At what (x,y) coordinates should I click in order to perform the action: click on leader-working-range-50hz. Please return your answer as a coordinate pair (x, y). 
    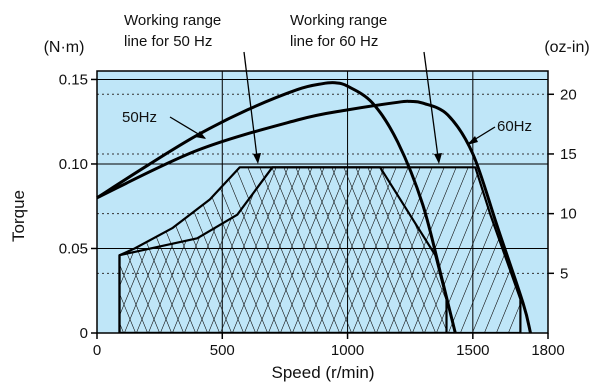
    Looking at the image, I should click on (250, 104).